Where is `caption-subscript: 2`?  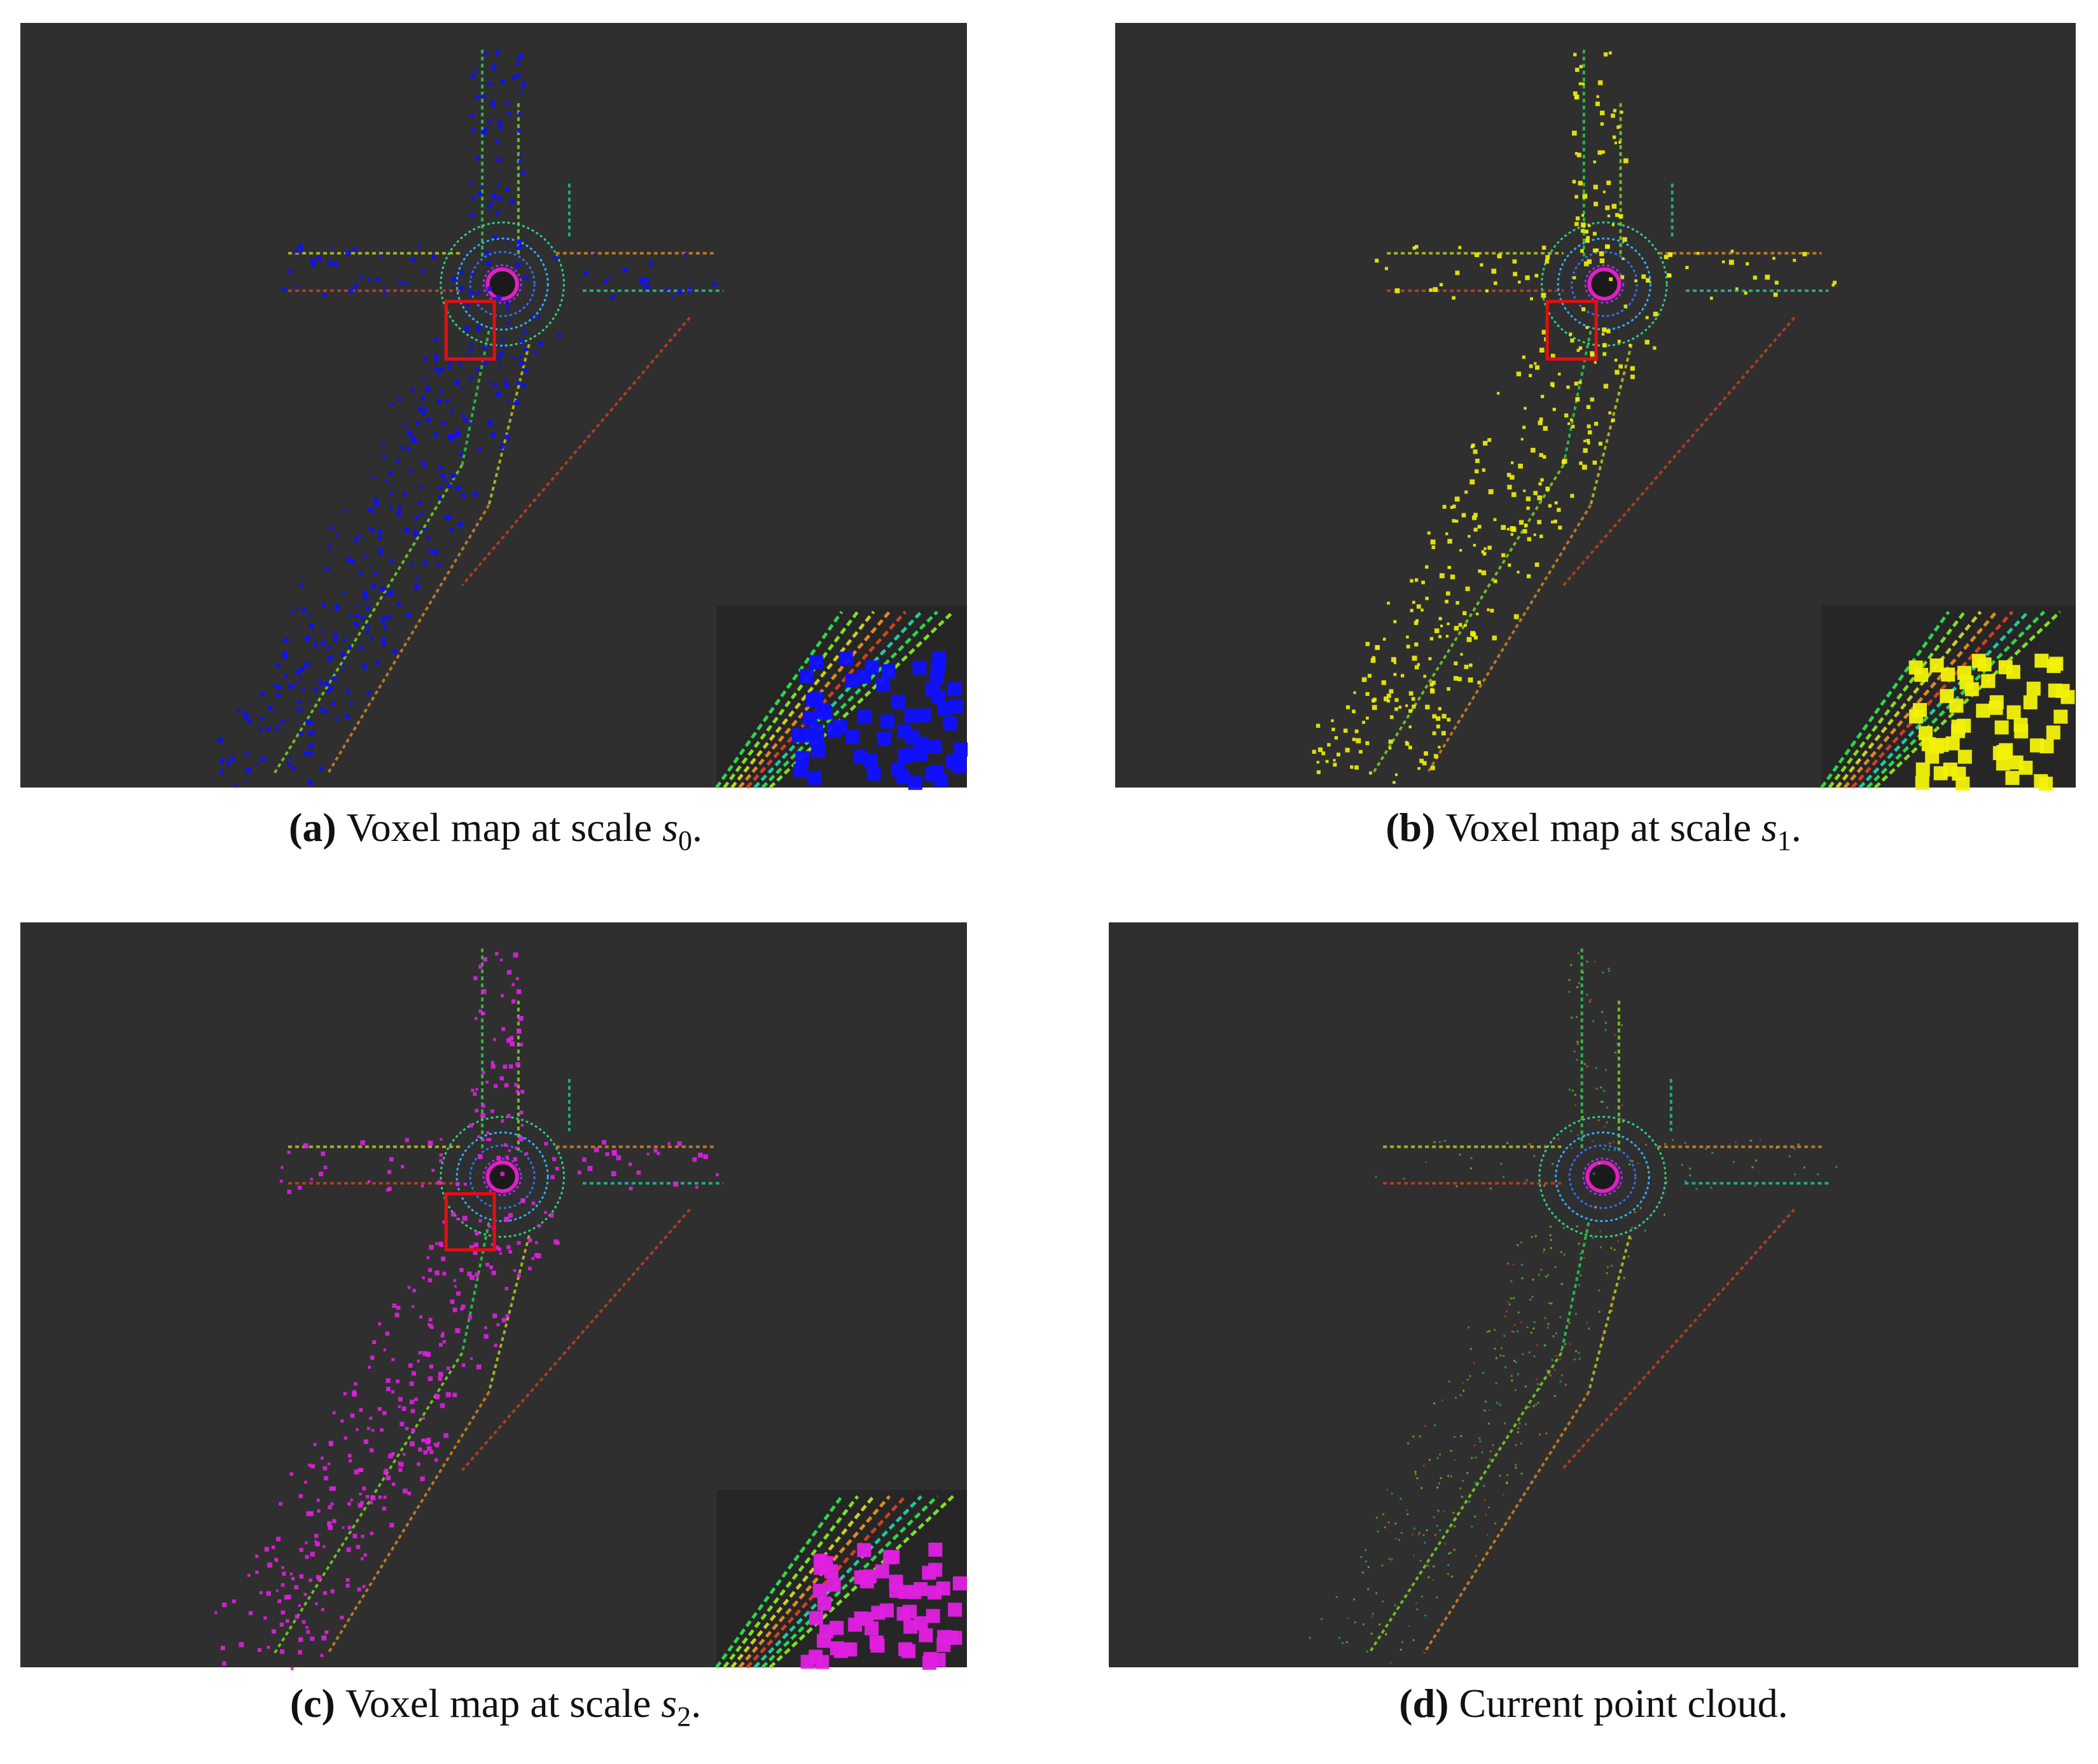
caption-subscript: 2 is located at coordinates (684, 1717).